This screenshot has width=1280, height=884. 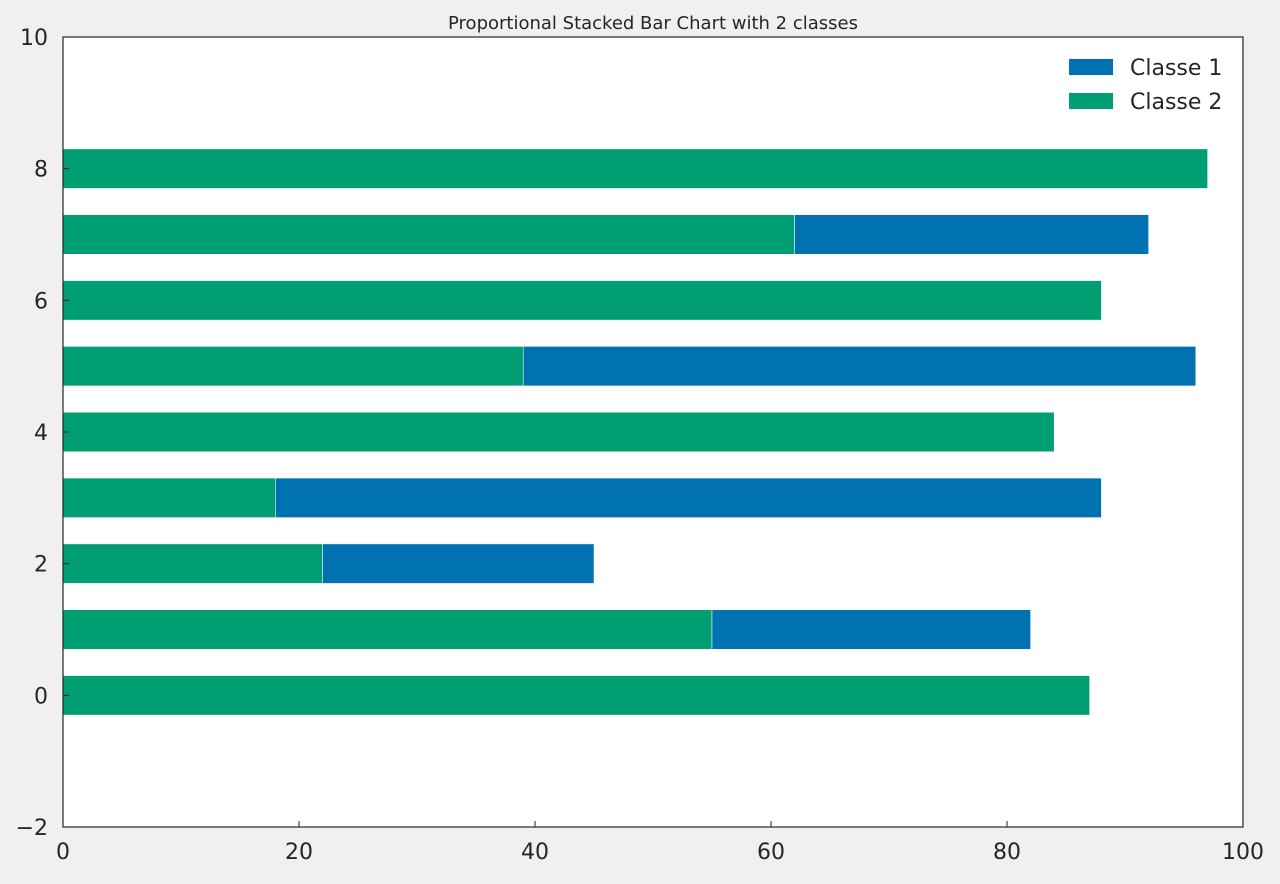 I want to click on y-tick-label: 8, so click(x=41, y=170).